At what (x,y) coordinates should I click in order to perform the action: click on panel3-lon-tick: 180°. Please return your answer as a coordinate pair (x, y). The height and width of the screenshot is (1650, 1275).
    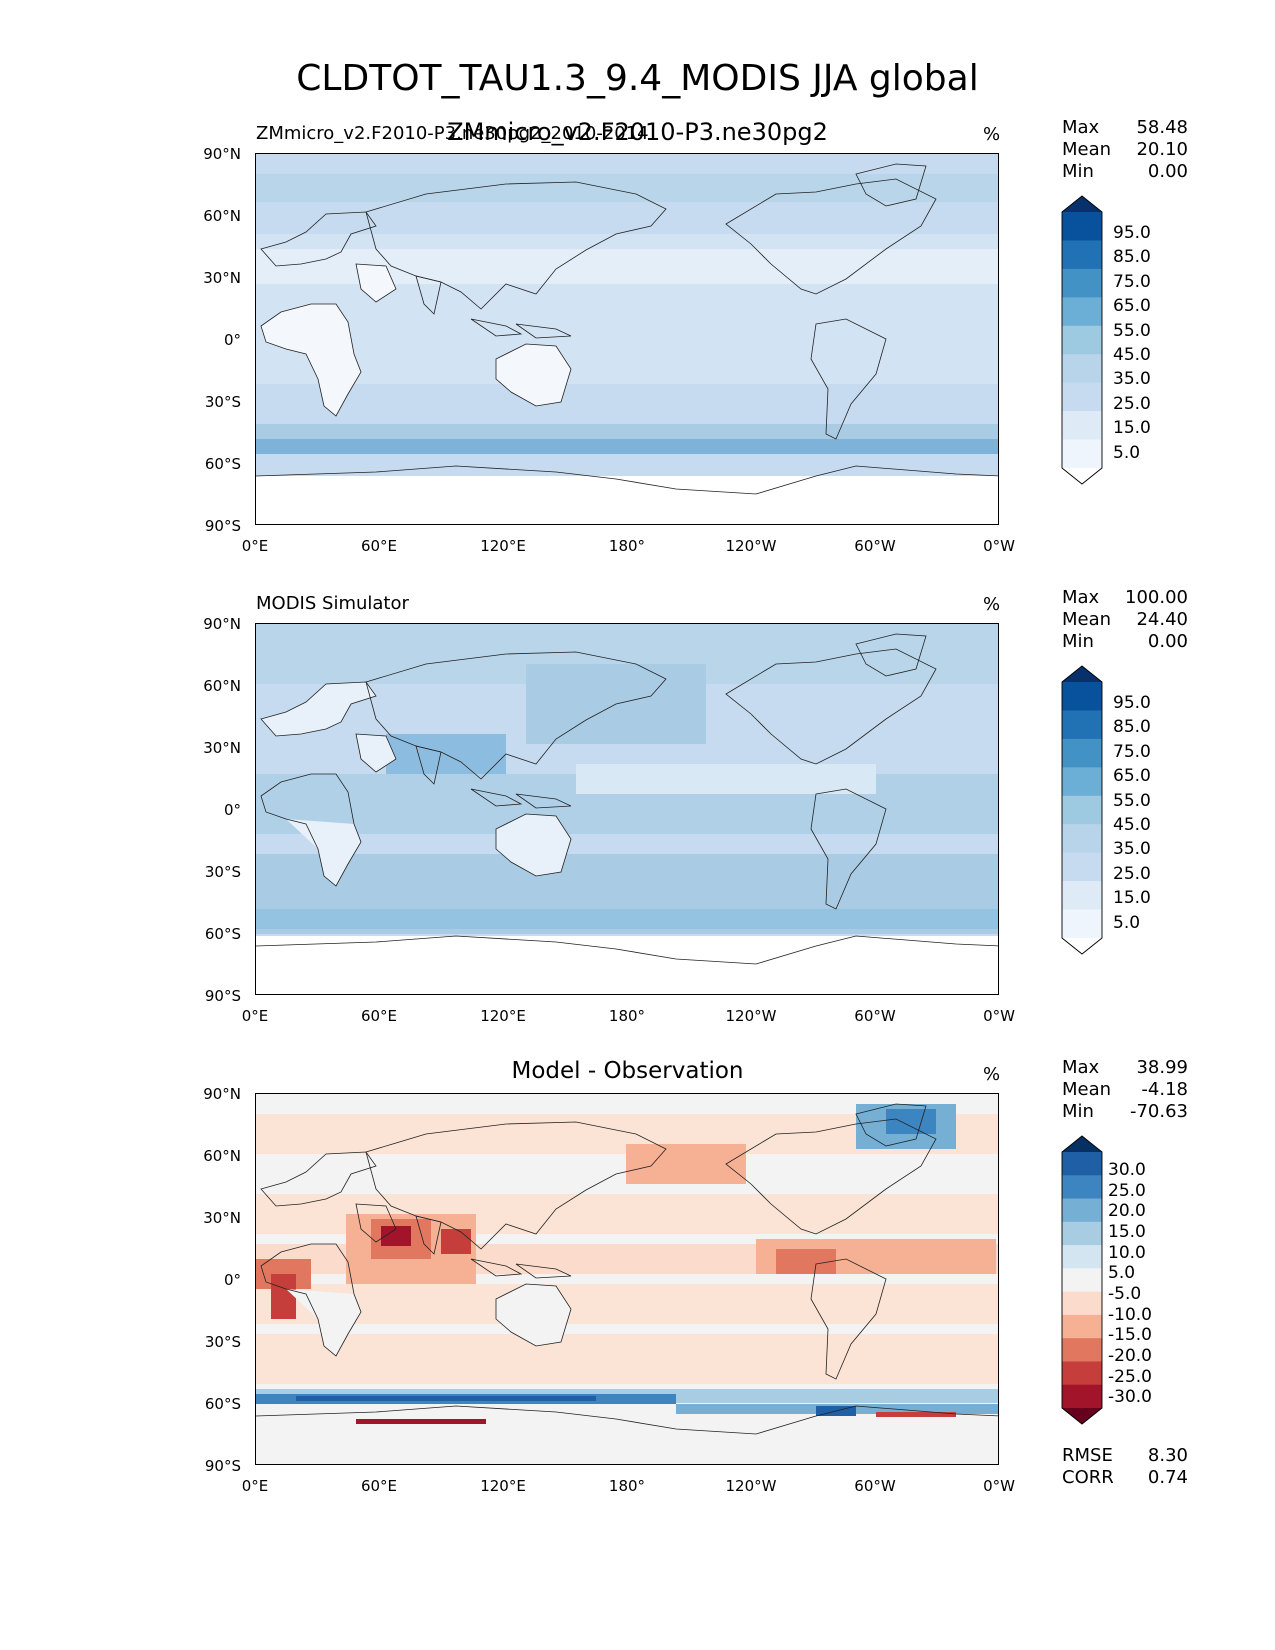
    Looking at the image, I should click on (627, 1486).